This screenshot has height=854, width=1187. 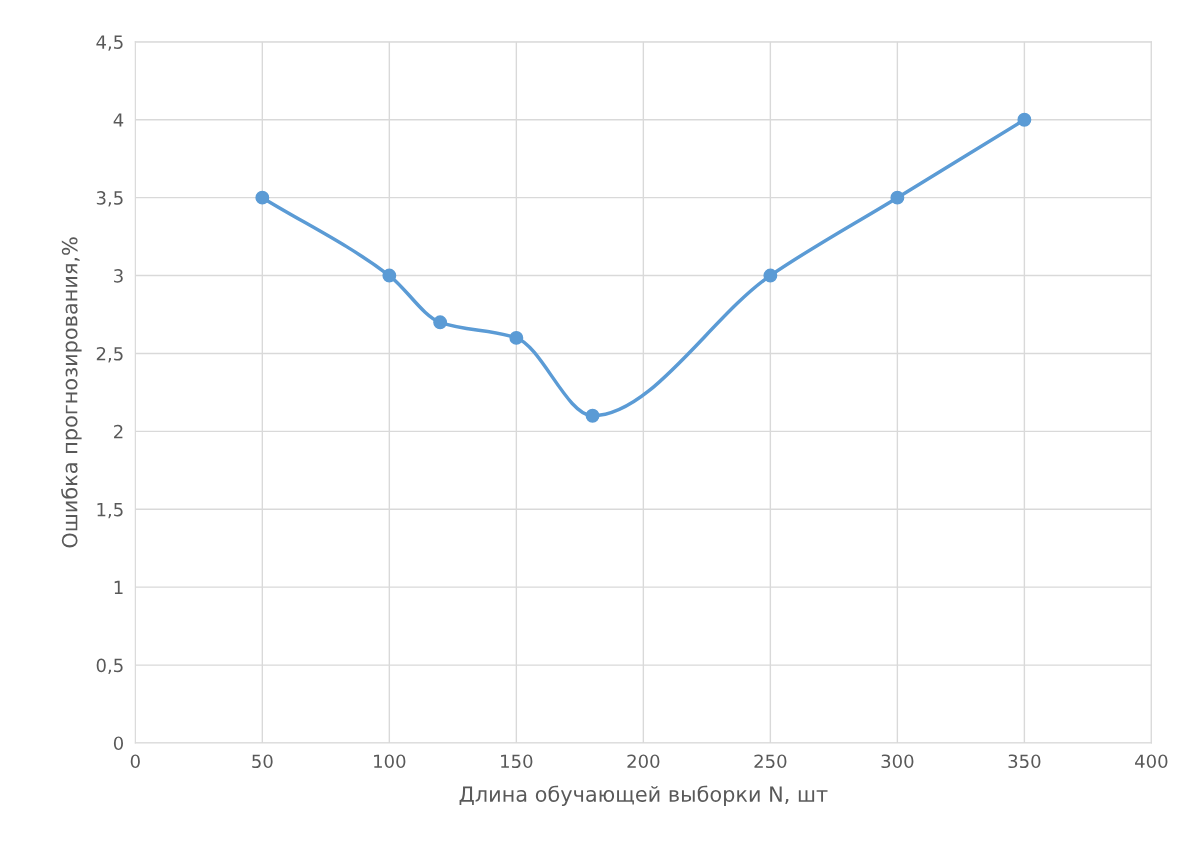 I want to click on y-tick-label: 1, so click(x=118, y=587).